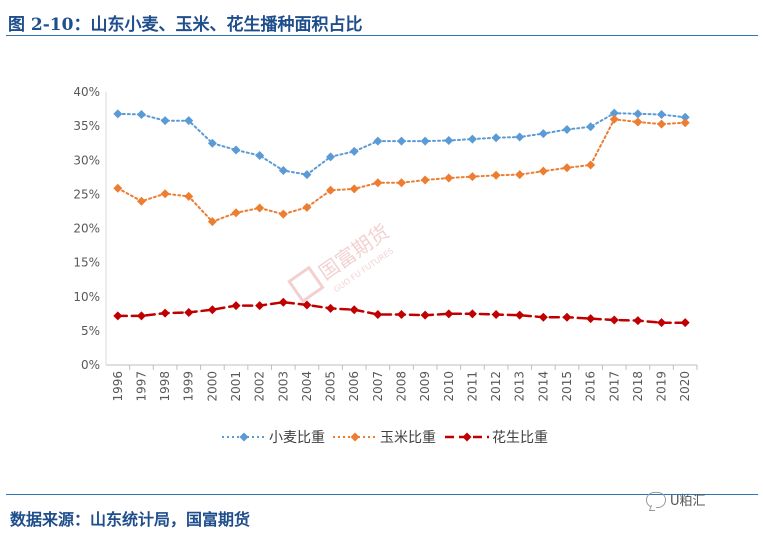 Image resolution: width=763 pixels, height=535 pixels. I want to click on wechat-badge-label: U粕汇, so click(688, 501).